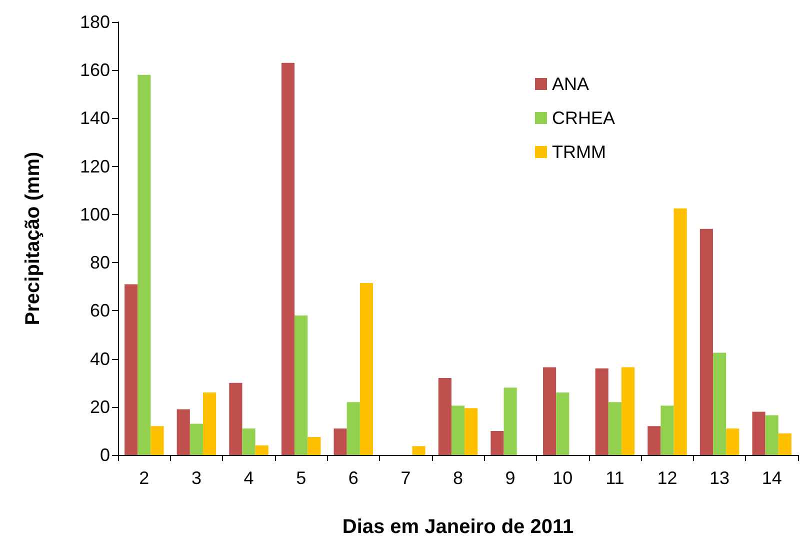  What do you see at coordinates (249, 478) in the screenshot?
I see `x-tick-label: 4` at bounding box center [249, 478].